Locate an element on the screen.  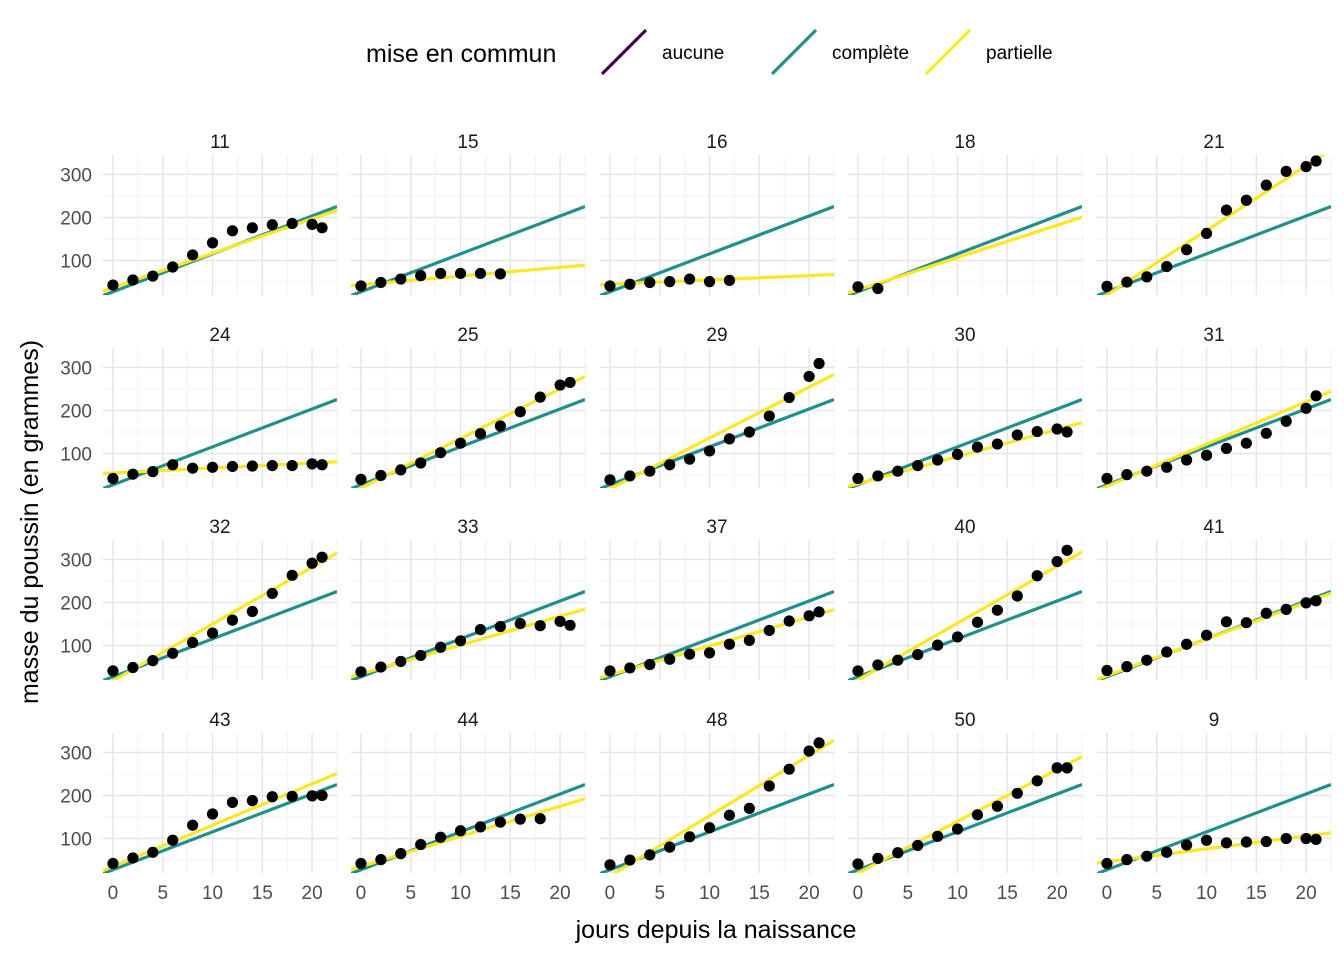
facet-44: 44 0 5 10 15 20 is located at coordinates (468, 807).